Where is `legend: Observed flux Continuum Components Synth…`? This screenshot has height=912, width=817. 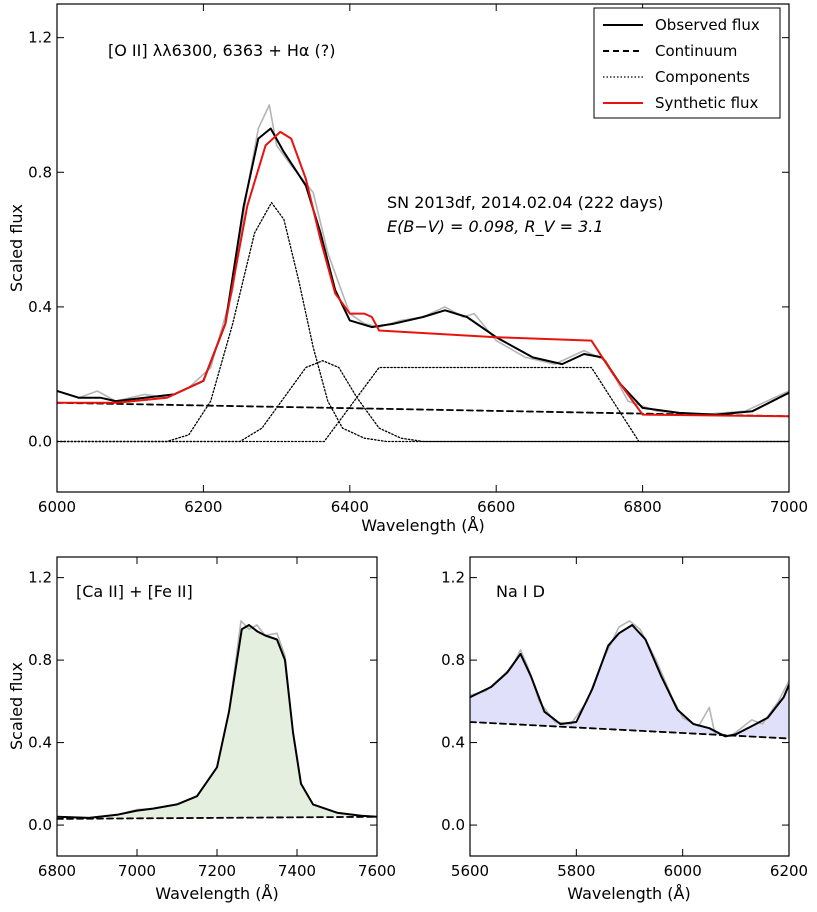
legend: Observed flux Continuum Components Synth… is located at coordinates (687, 63).